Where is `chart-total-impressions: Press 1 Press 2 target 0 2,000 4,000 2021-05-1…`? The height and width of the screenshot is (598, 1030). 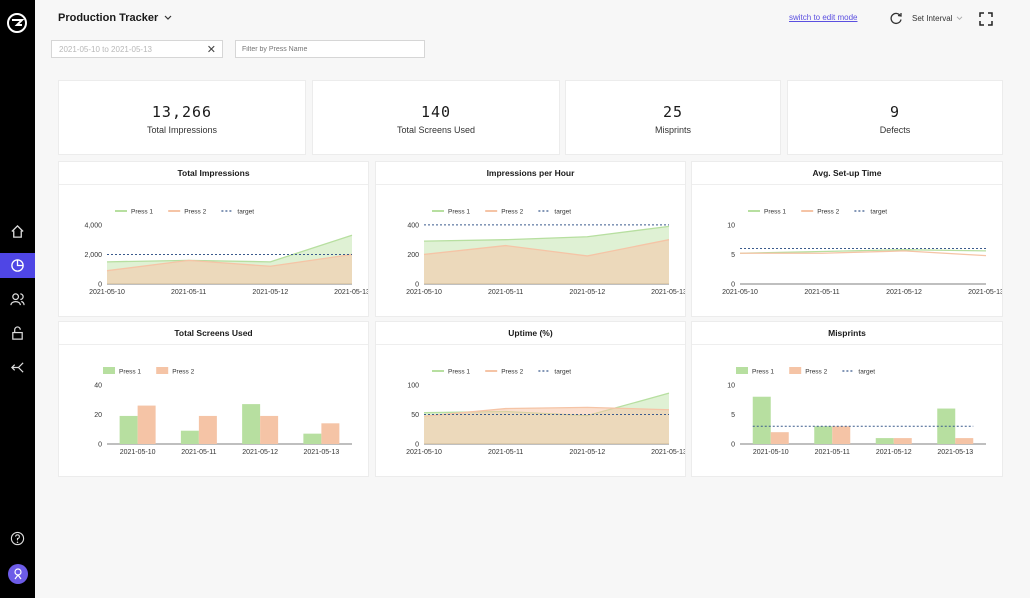
chart-total-impressions: Press 1 Press 2 target 0 2,000 4,000 2021-05-1… is located at coordinates (213, 250).